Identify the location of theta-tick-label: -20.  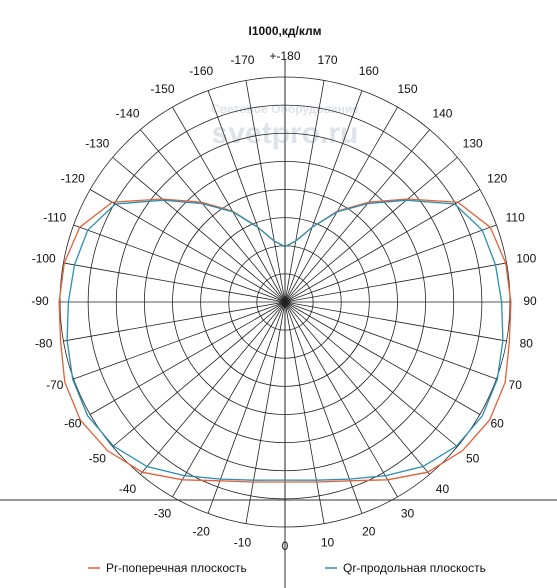
(202, 531).